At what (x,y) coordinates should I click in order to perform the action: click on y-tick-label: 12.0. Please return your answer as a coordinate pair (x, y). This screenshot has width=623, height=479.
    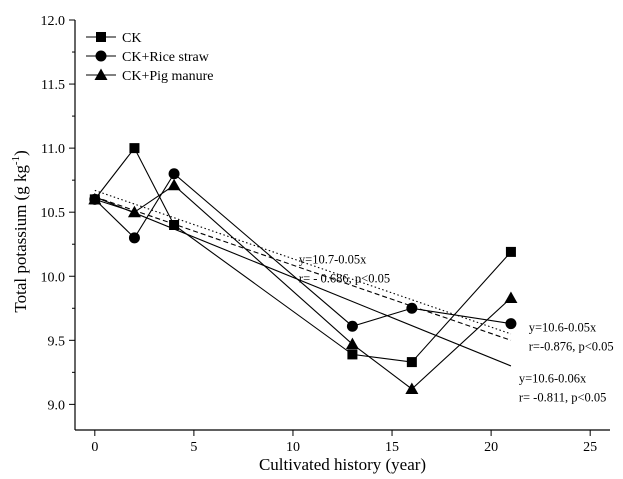
    Looking at the image, I should click on (53, 21).